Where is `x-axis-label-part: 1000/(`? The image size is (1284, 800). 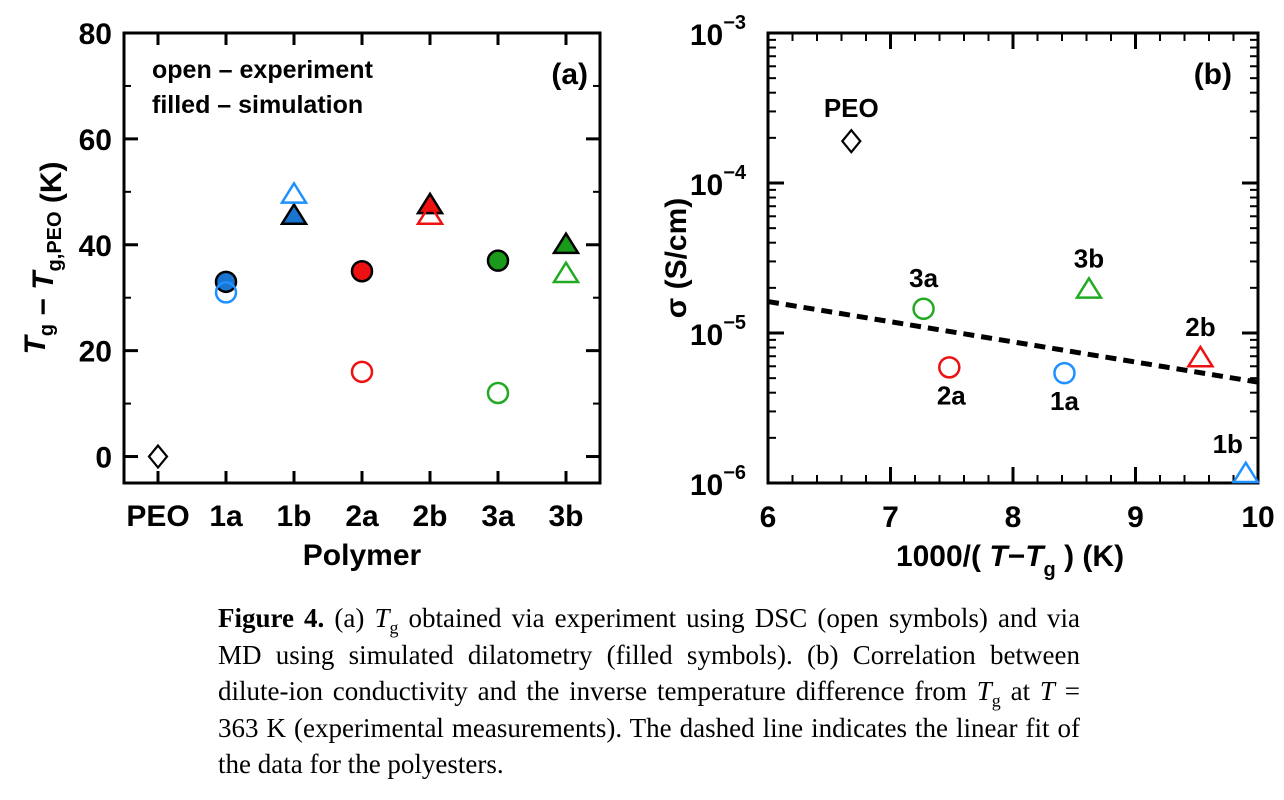
x-axis-label-part: 1000/( is located at coordinates (942, 556).